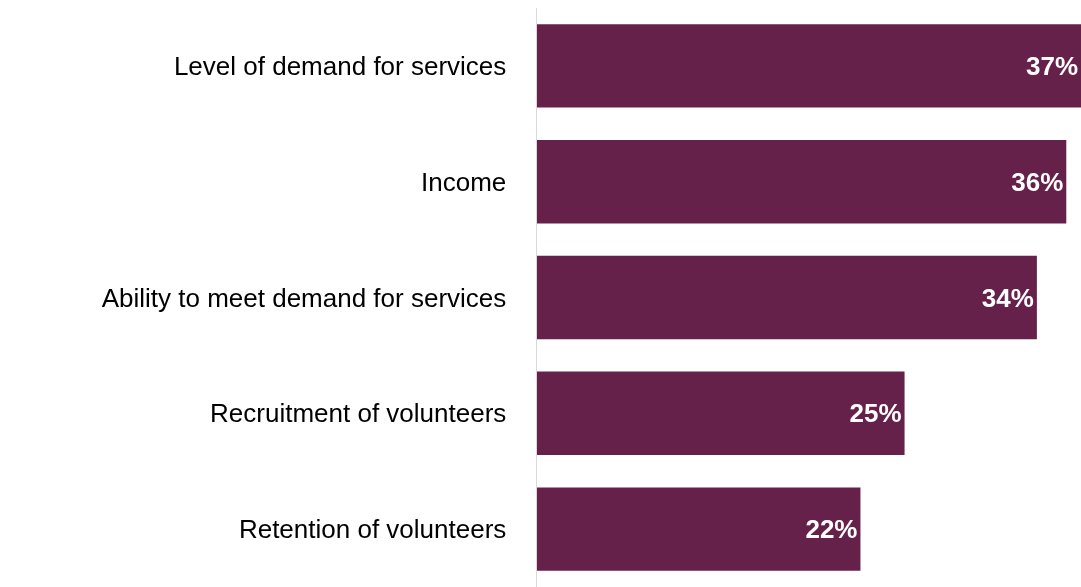 Image resolution: width=1081 pixels, height=587 pixels. Describe the element at coordinates (1051, 65) in the screenshot. I see `data-label: 37%` at that location.